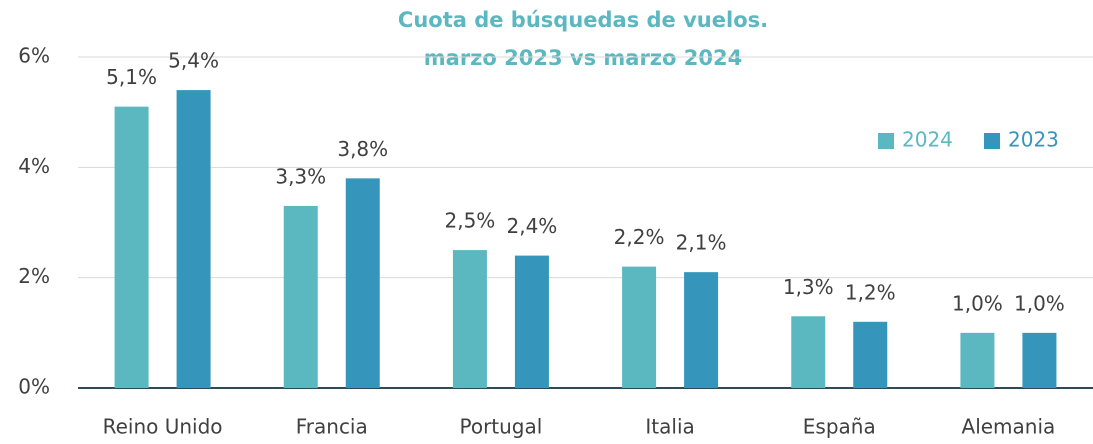 This screenshot has width=1093, height=444. I want to click on data-label: 1,3%, so click(808, 287).